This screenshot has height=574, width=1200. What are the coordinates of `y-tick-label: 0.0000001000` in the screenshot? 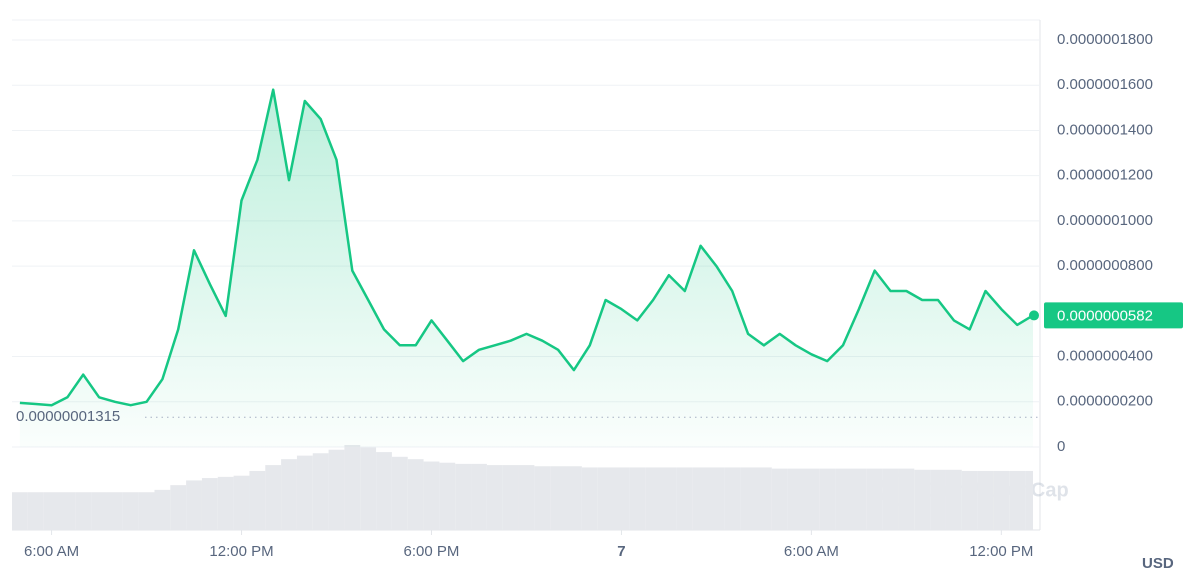 It's located at (1105, 220).